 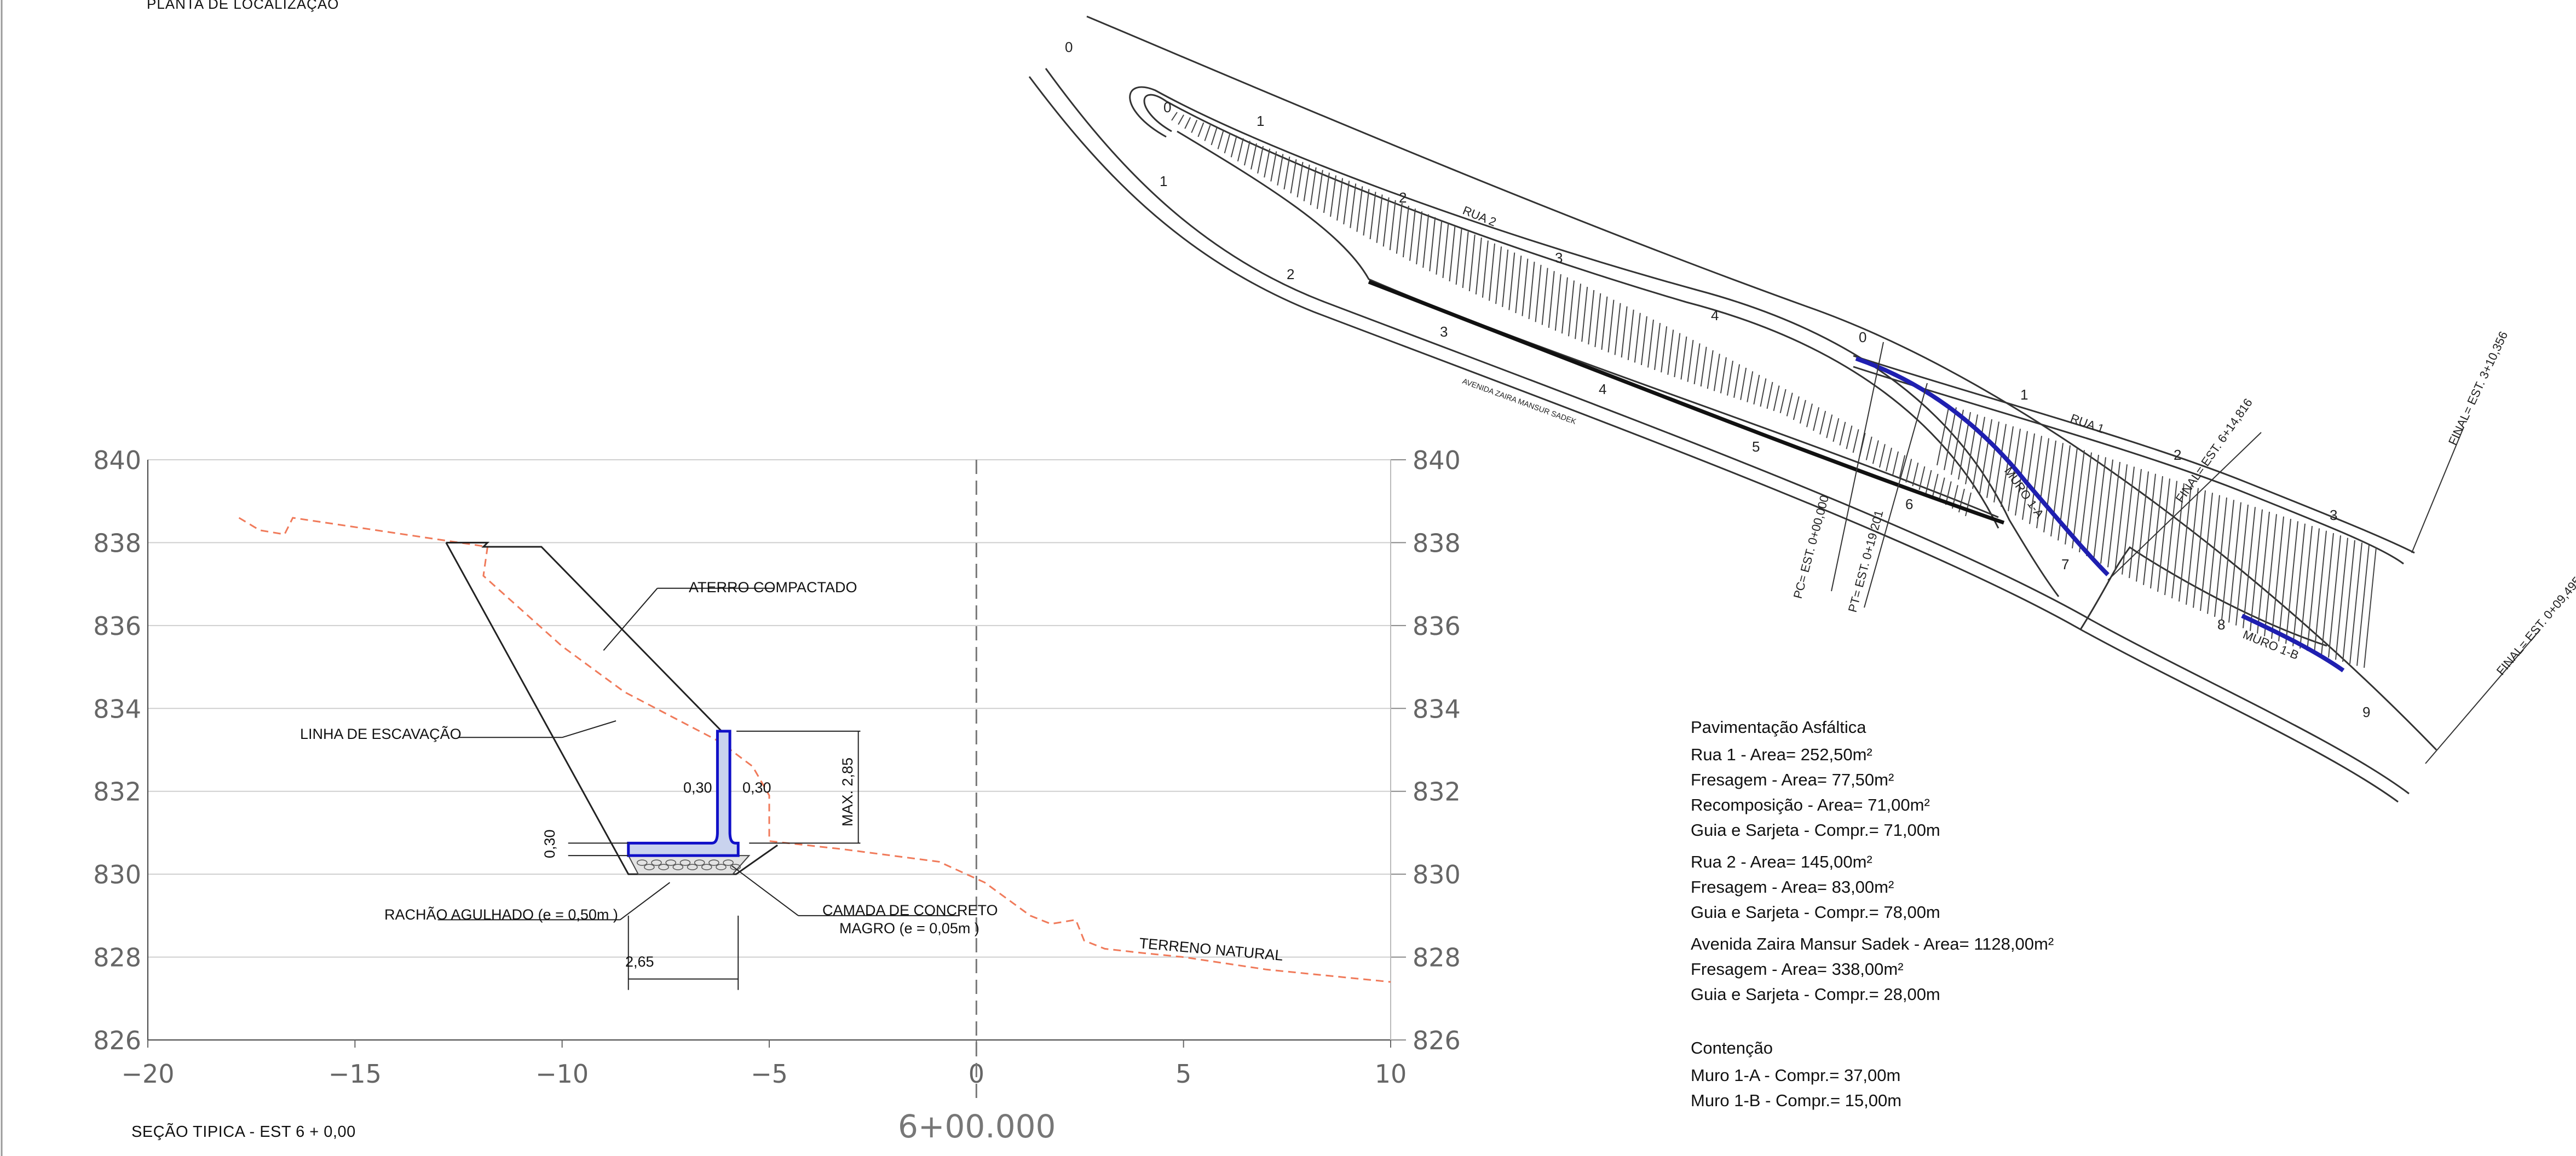 What do you see at coordinates (1210, 949) in the screenshot?
I see `terreno-label: TERRENO NATURAL` at bounding box center [1210, 949].